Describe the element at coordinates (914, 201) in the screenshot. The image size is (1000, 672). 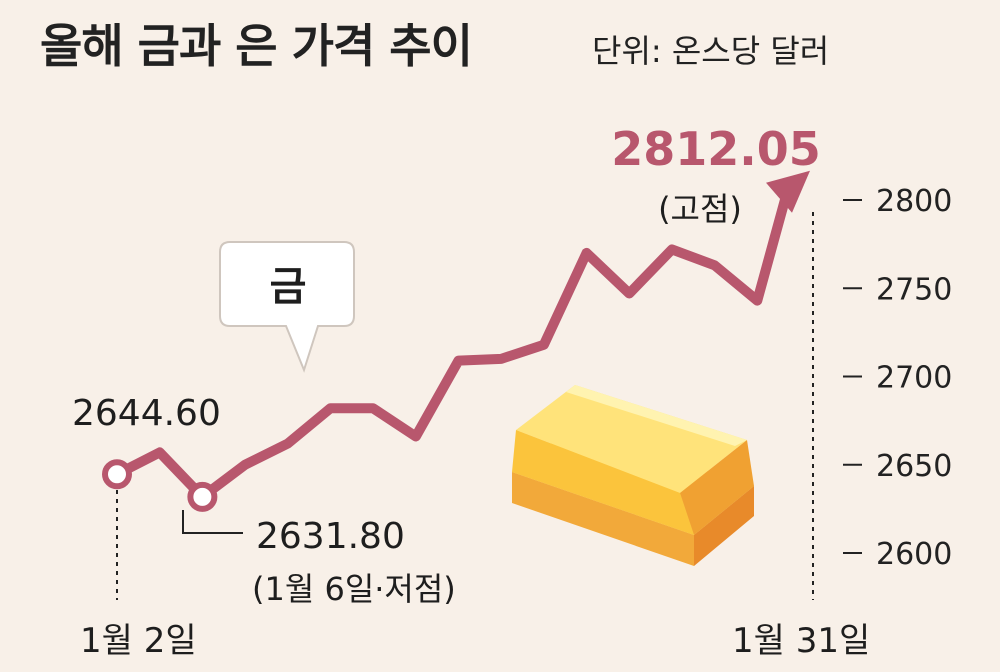
I see `y-tick-label: 2800` at that location.